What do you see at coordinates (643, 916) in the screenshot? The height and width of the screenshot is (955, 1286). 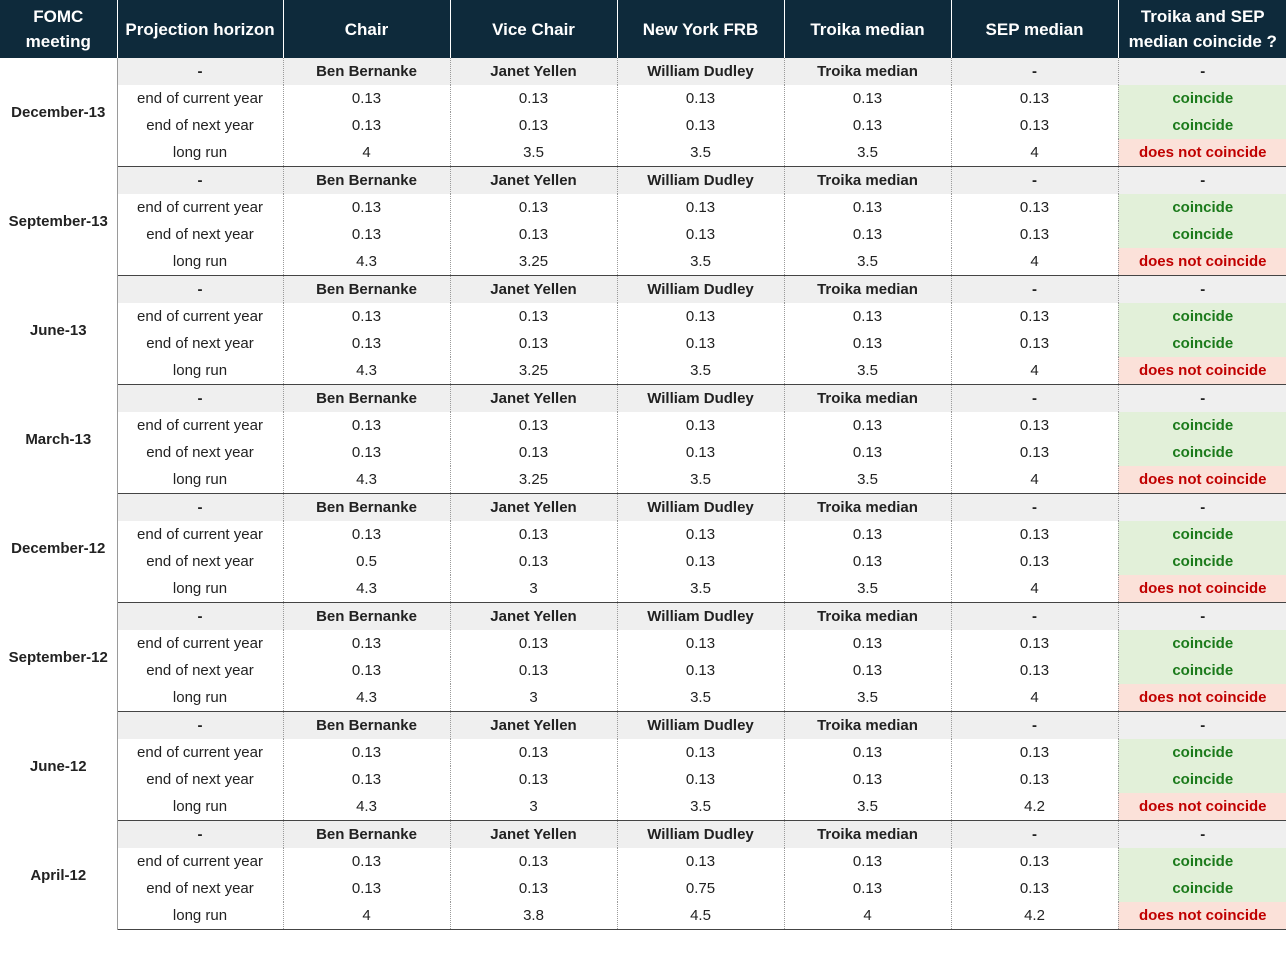 I see `table-row: long run 4 3.8 4.5 4 4.2 does not coincide` at bounding box center [643, 916].